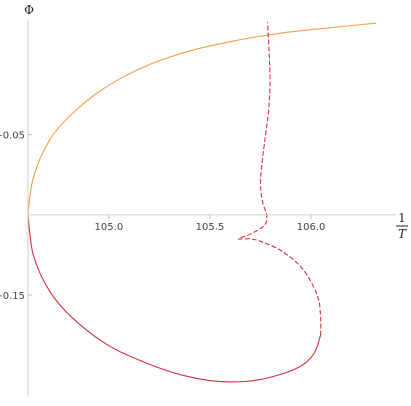  Describe the element at coordinates (29, 10) in the screenshot. I see `y-axis-title: Φ` at that location.